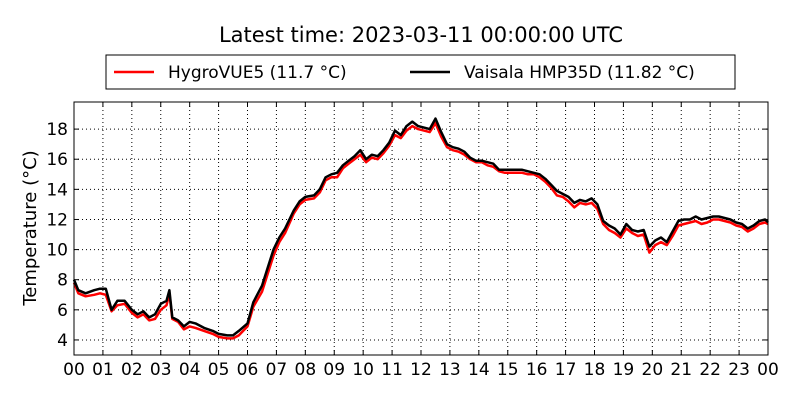 The height and width of the screenshot is (400, 800). Describe the element at coordinates (57, 160) in the screenshot. I see `y-tick-label: 16` at that location.